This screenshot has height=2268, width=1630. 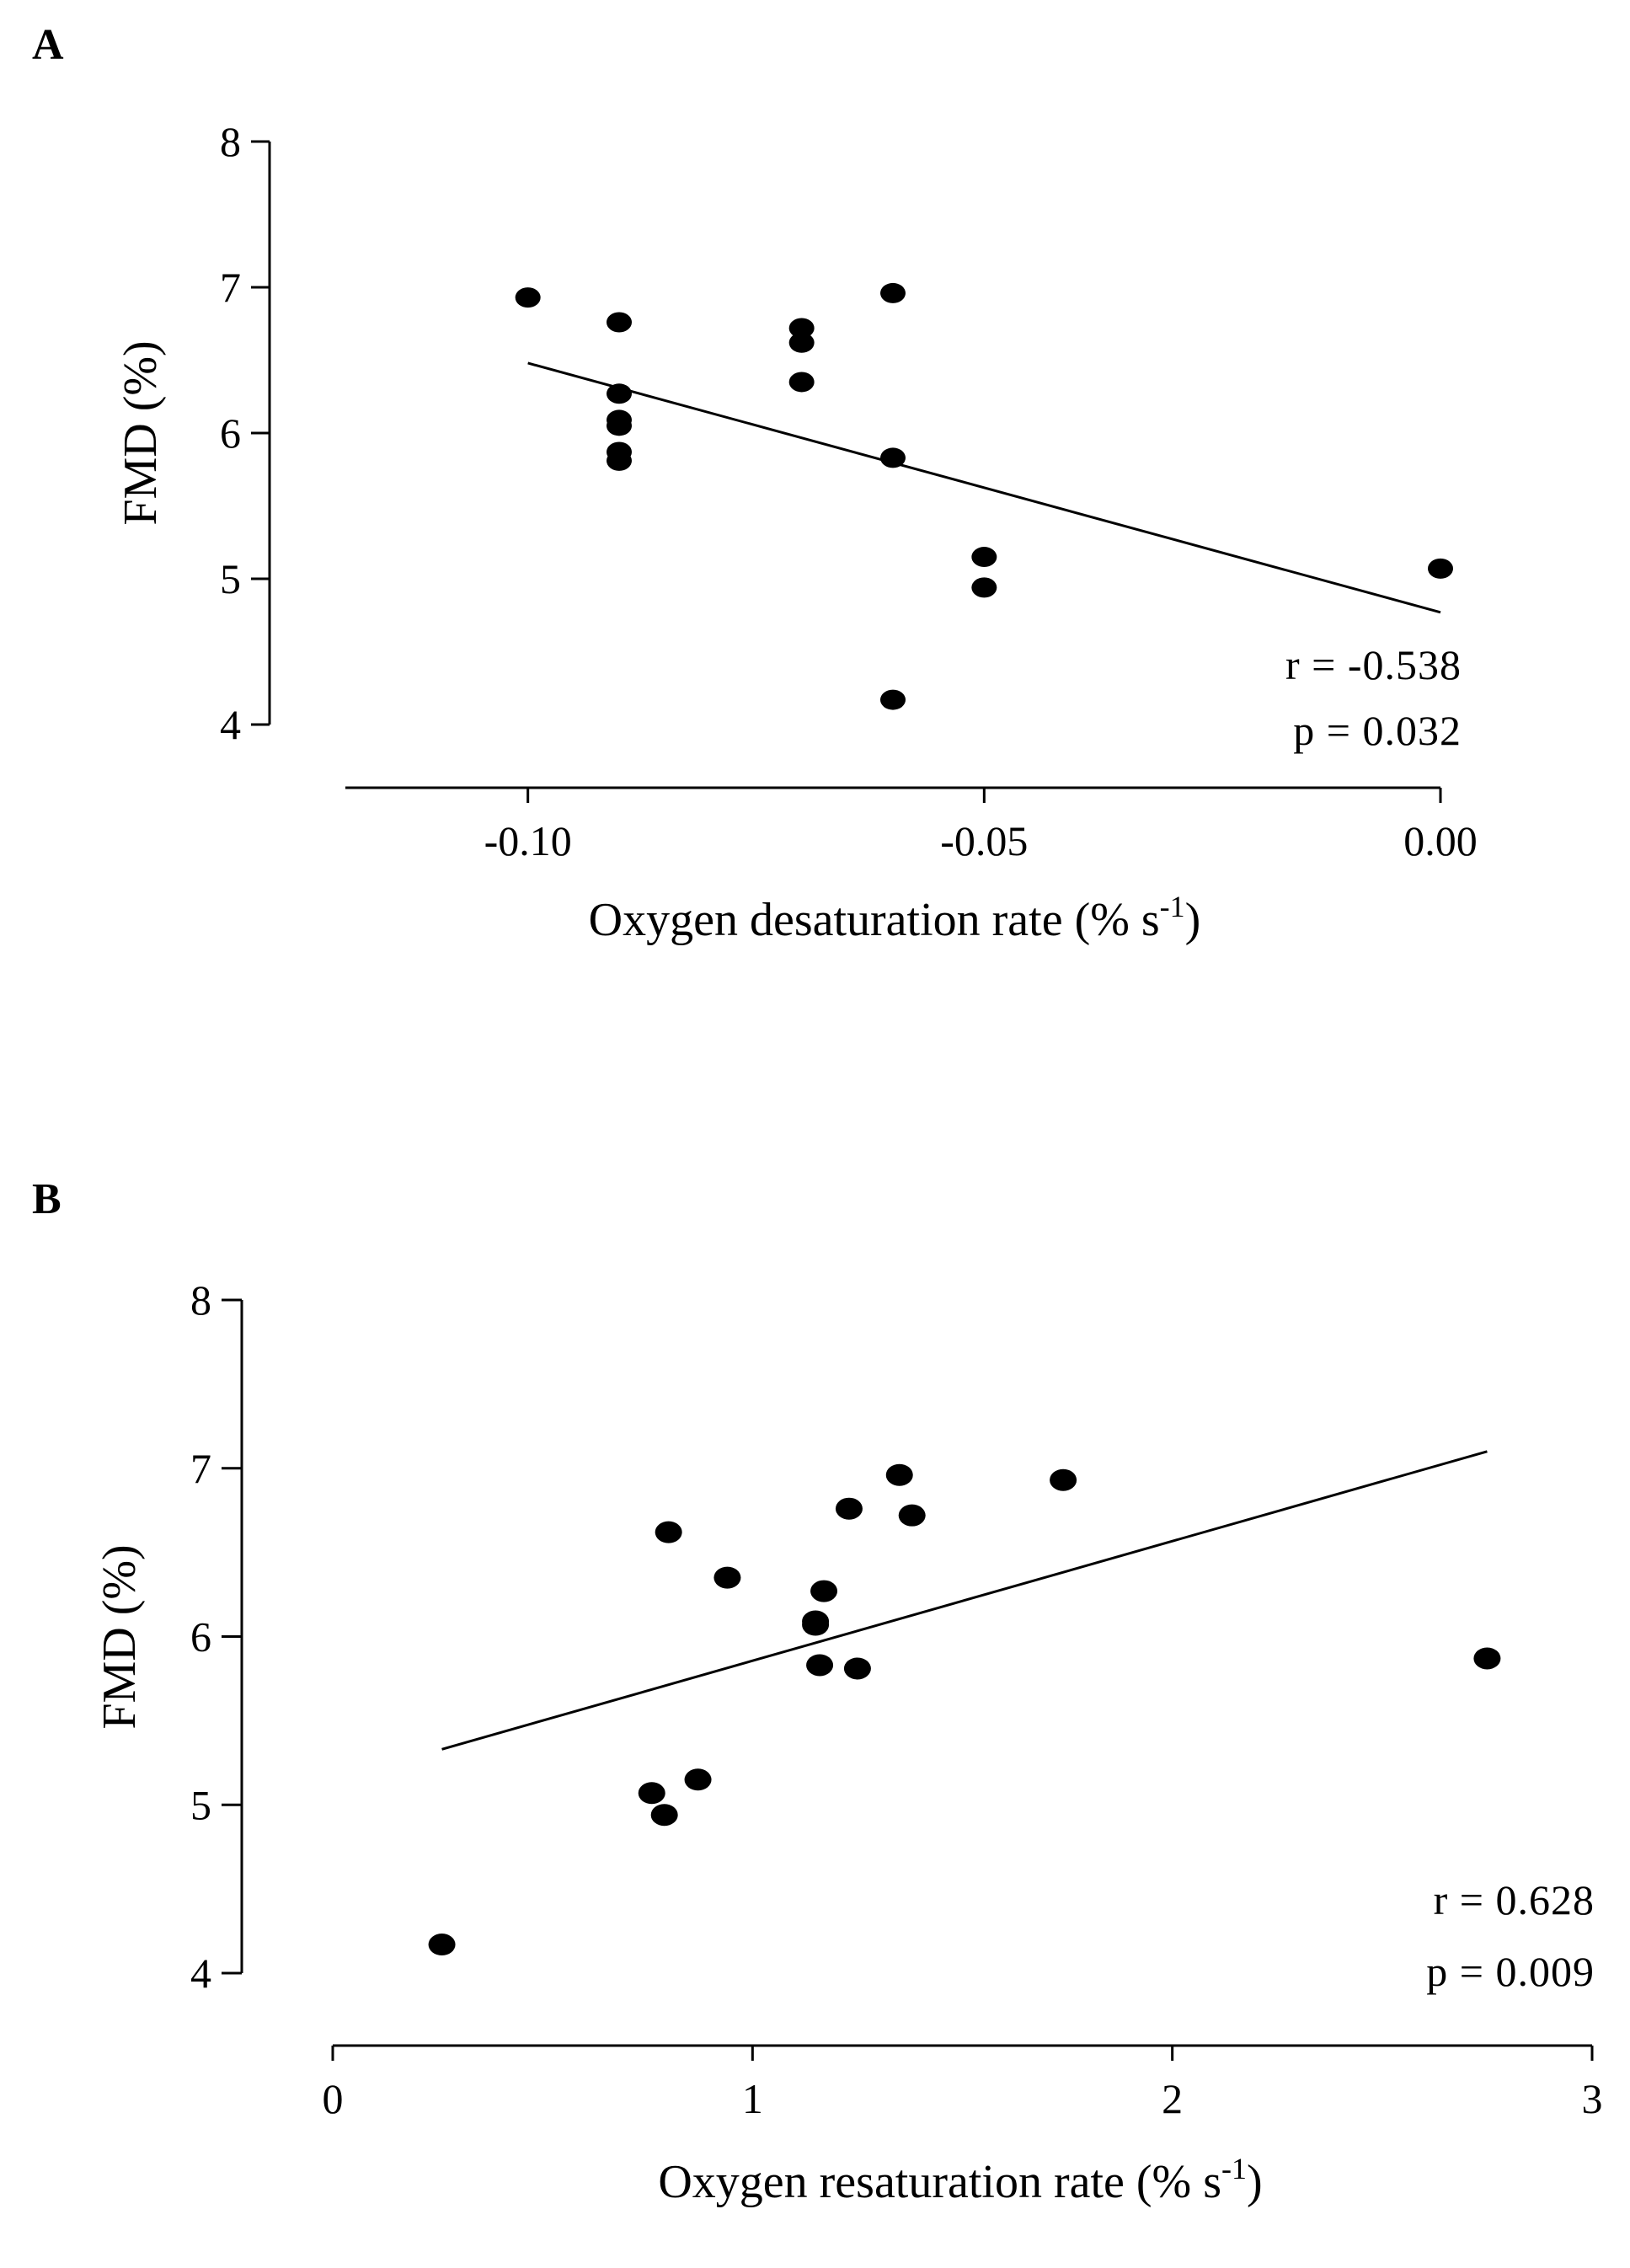 I want to click on x-axis-title: Oxygen desaturation rate (% s-1), so click(x=895, y=918).